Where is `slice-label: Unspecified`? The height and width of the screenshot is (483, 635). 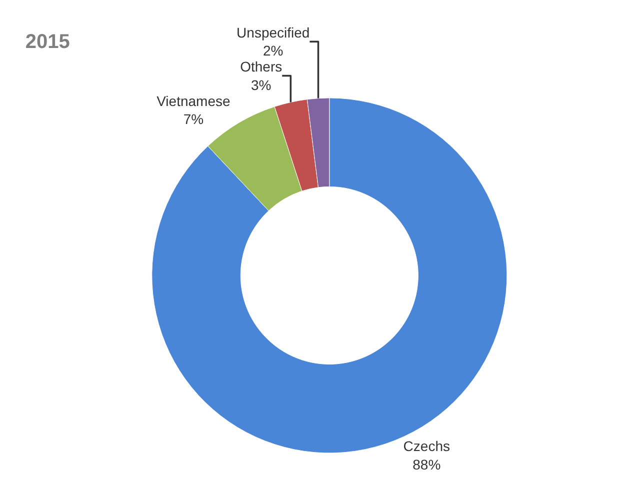 slice-label: Unspecified is located at coordinates (273, 32).